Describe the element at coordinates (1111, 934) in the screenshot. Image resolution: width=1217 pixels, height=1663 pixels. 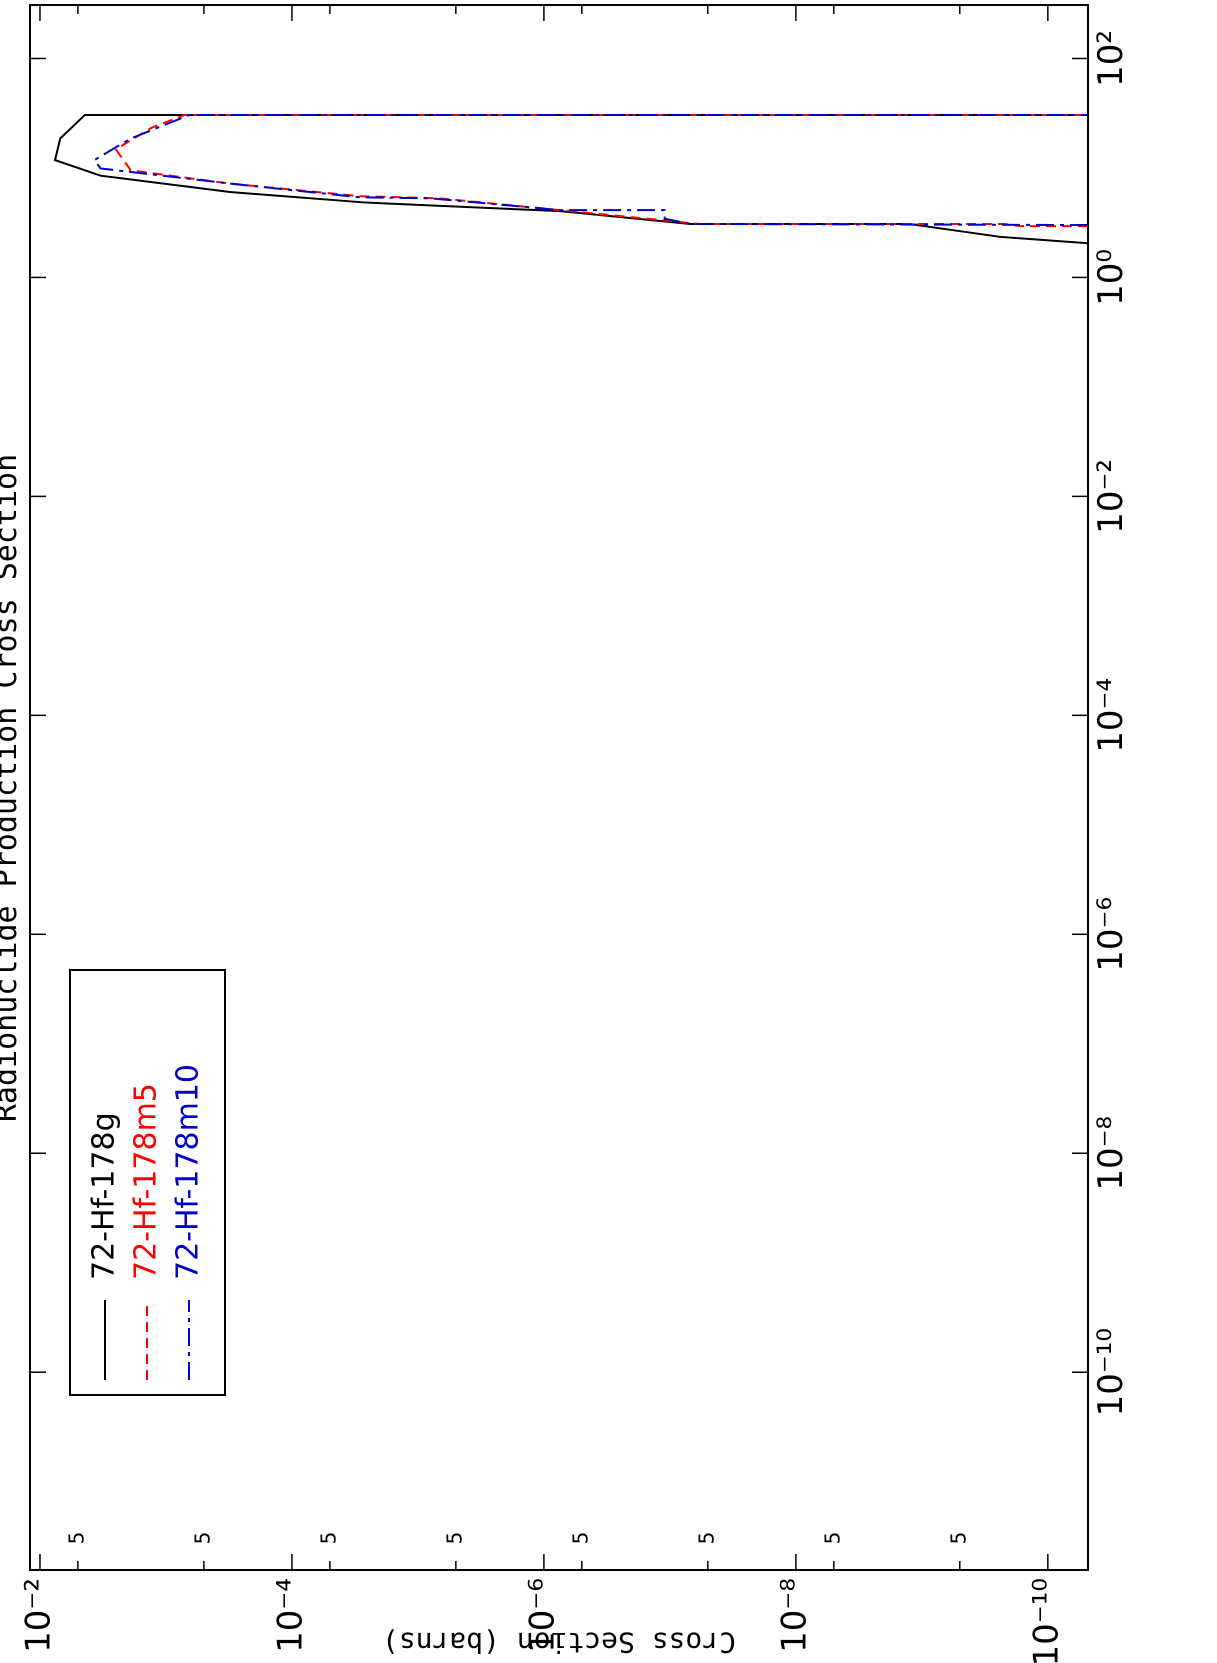
I see `x-tick-label: 10⁻⁶` at that location.